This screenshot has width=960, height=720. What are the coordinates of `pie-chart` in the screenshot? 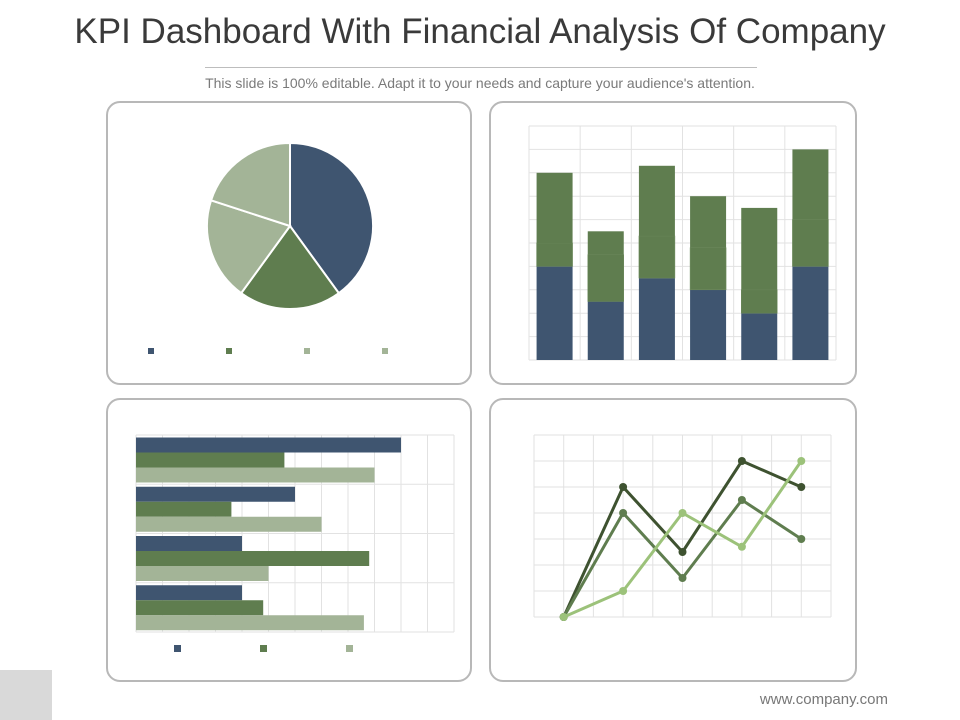 It's located at (268, 247).